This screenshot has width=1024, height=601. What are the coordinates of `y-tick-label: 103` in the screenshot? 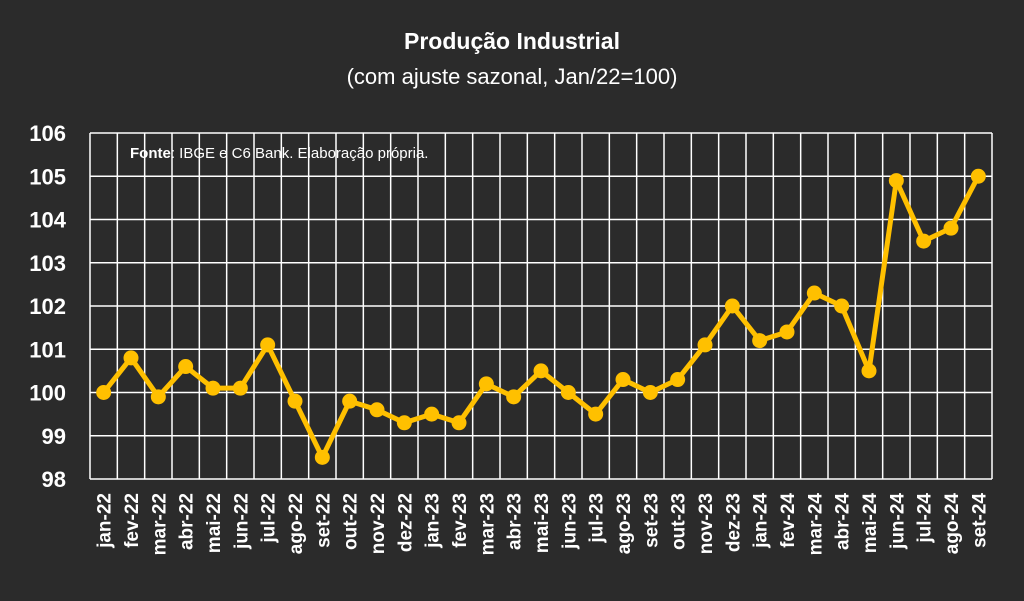 It's located at (47, 263).